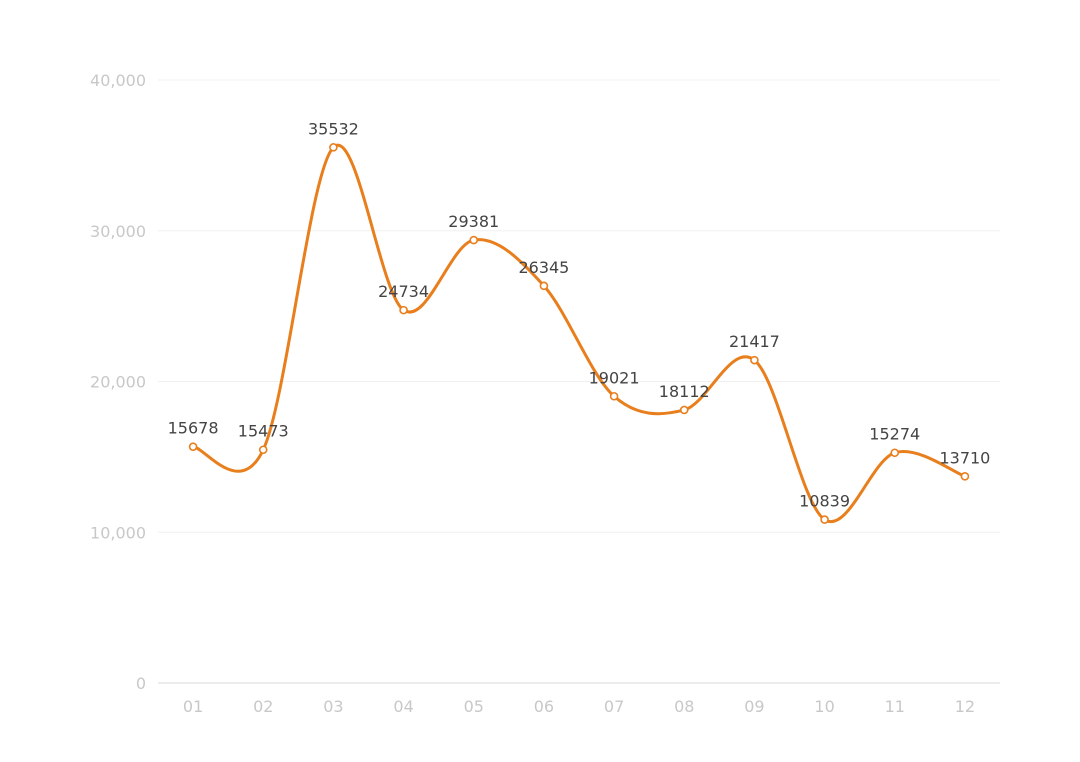  I want to click on data-label: 15473, so click(263, 431).